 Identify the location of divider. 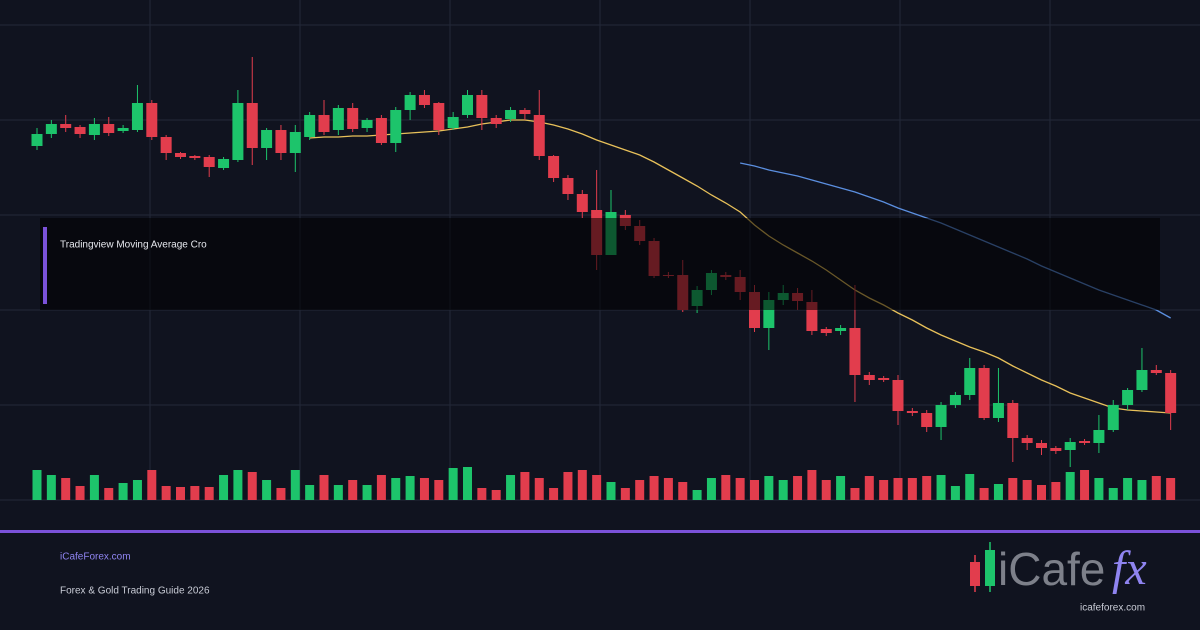
(600, 531).